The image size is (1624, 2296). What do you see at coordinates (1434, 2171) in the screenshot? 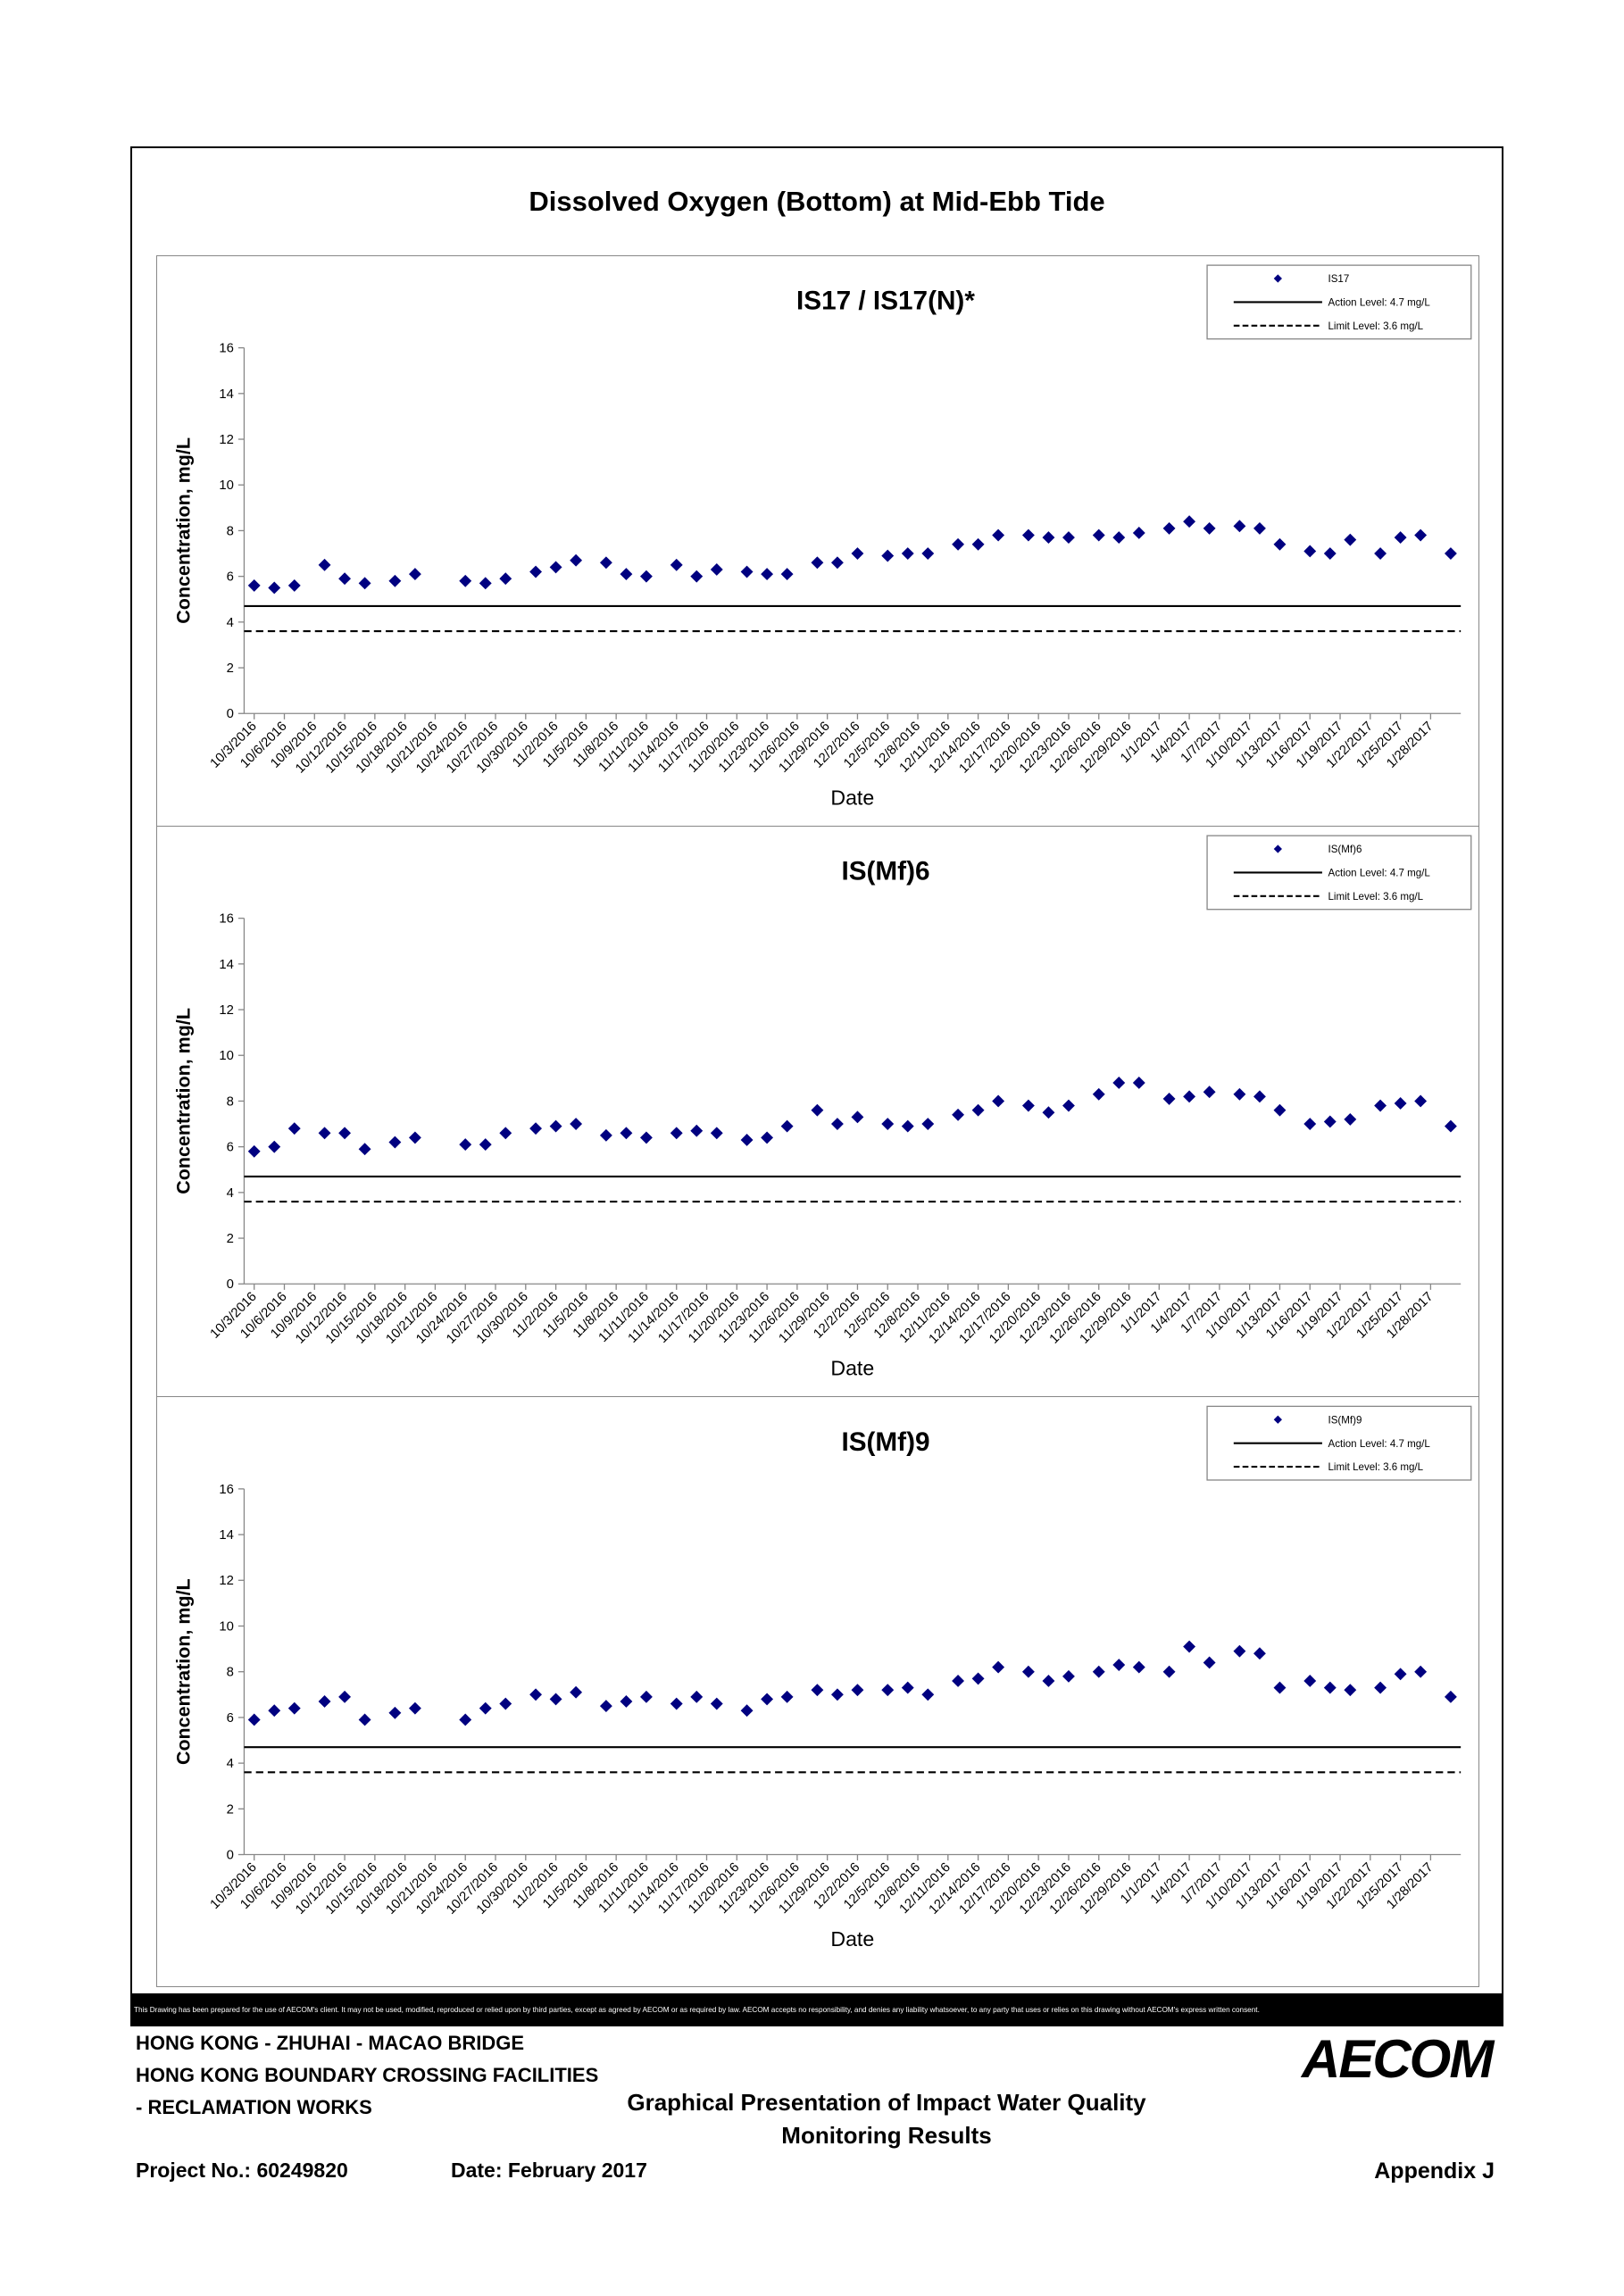
I see `appendix: Appendix J` at bounding box center [1434, 2171].